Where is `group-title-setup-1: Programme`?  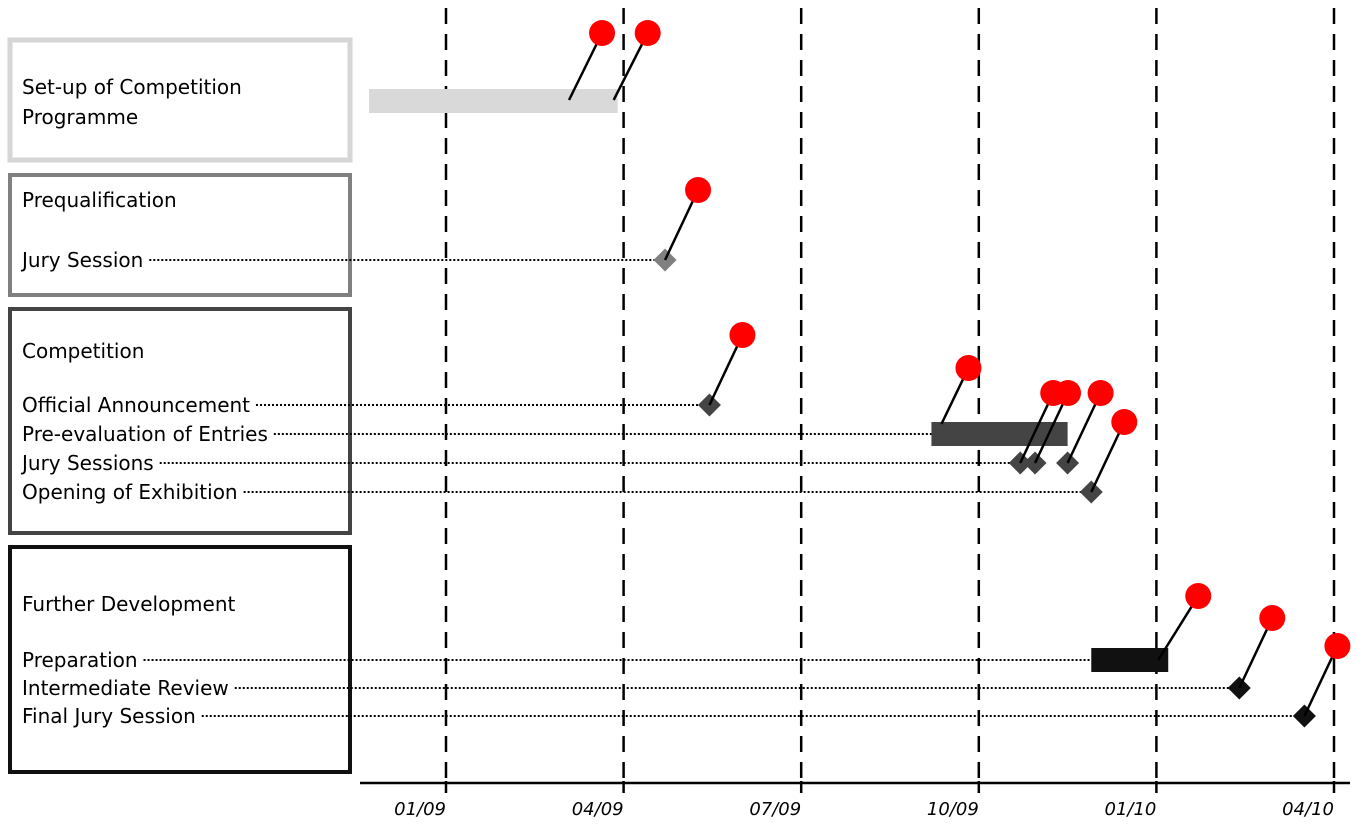 group-title-setup-1: Programme is located at coordinates (80, 117).